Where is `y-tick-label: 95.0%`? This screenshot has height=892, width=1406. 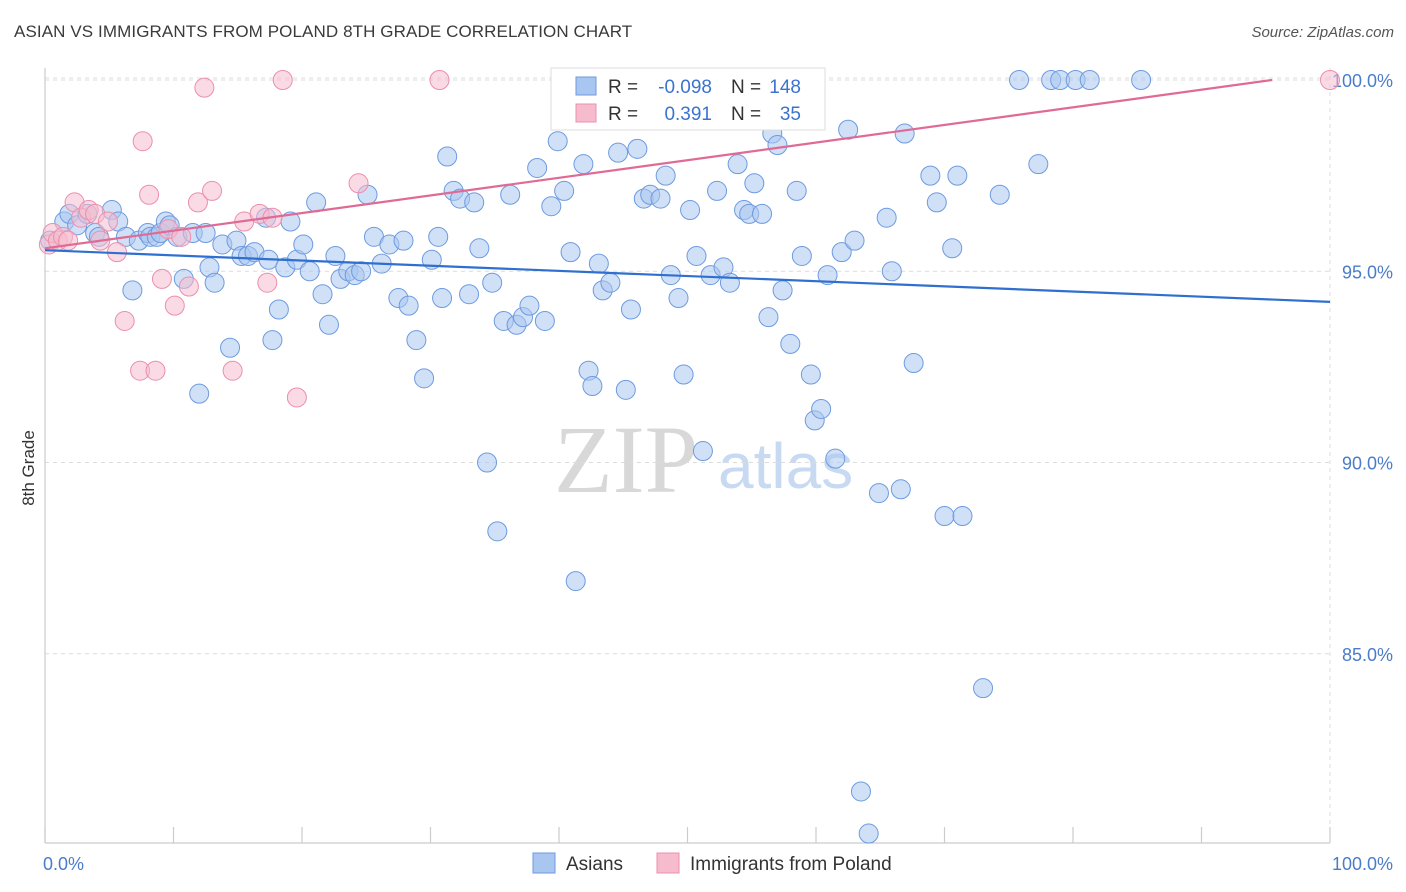 y-tick-label: 95.0% is located at coordinates (1367, 272).